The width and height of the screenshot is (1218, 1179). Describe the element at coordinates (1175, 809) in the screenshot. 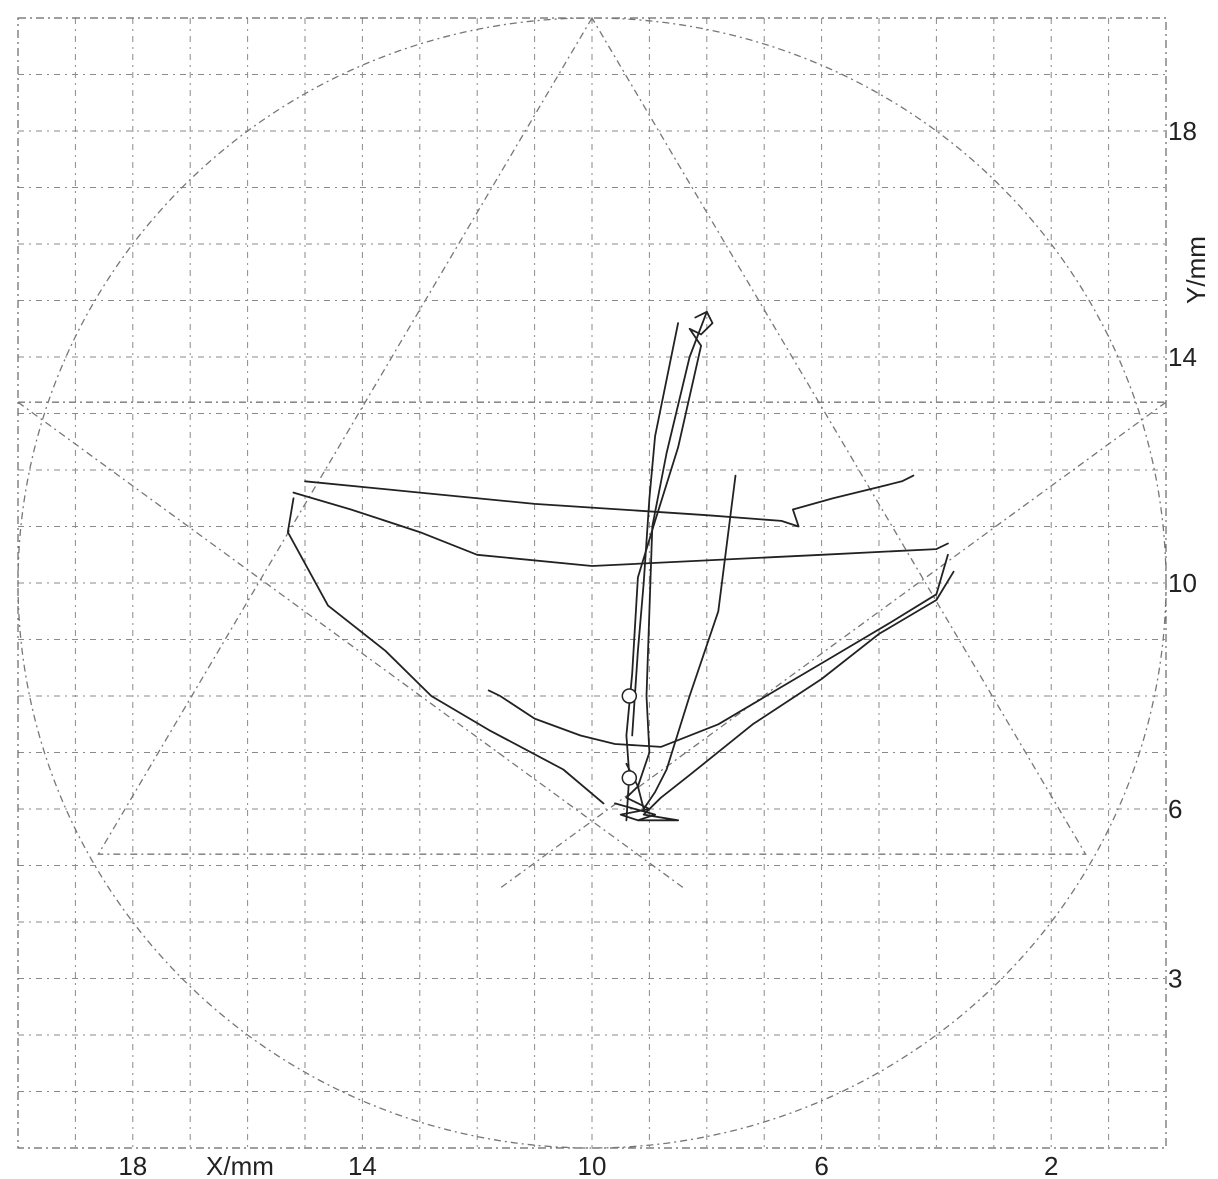

I see `y-tick-label: 6` at that location.